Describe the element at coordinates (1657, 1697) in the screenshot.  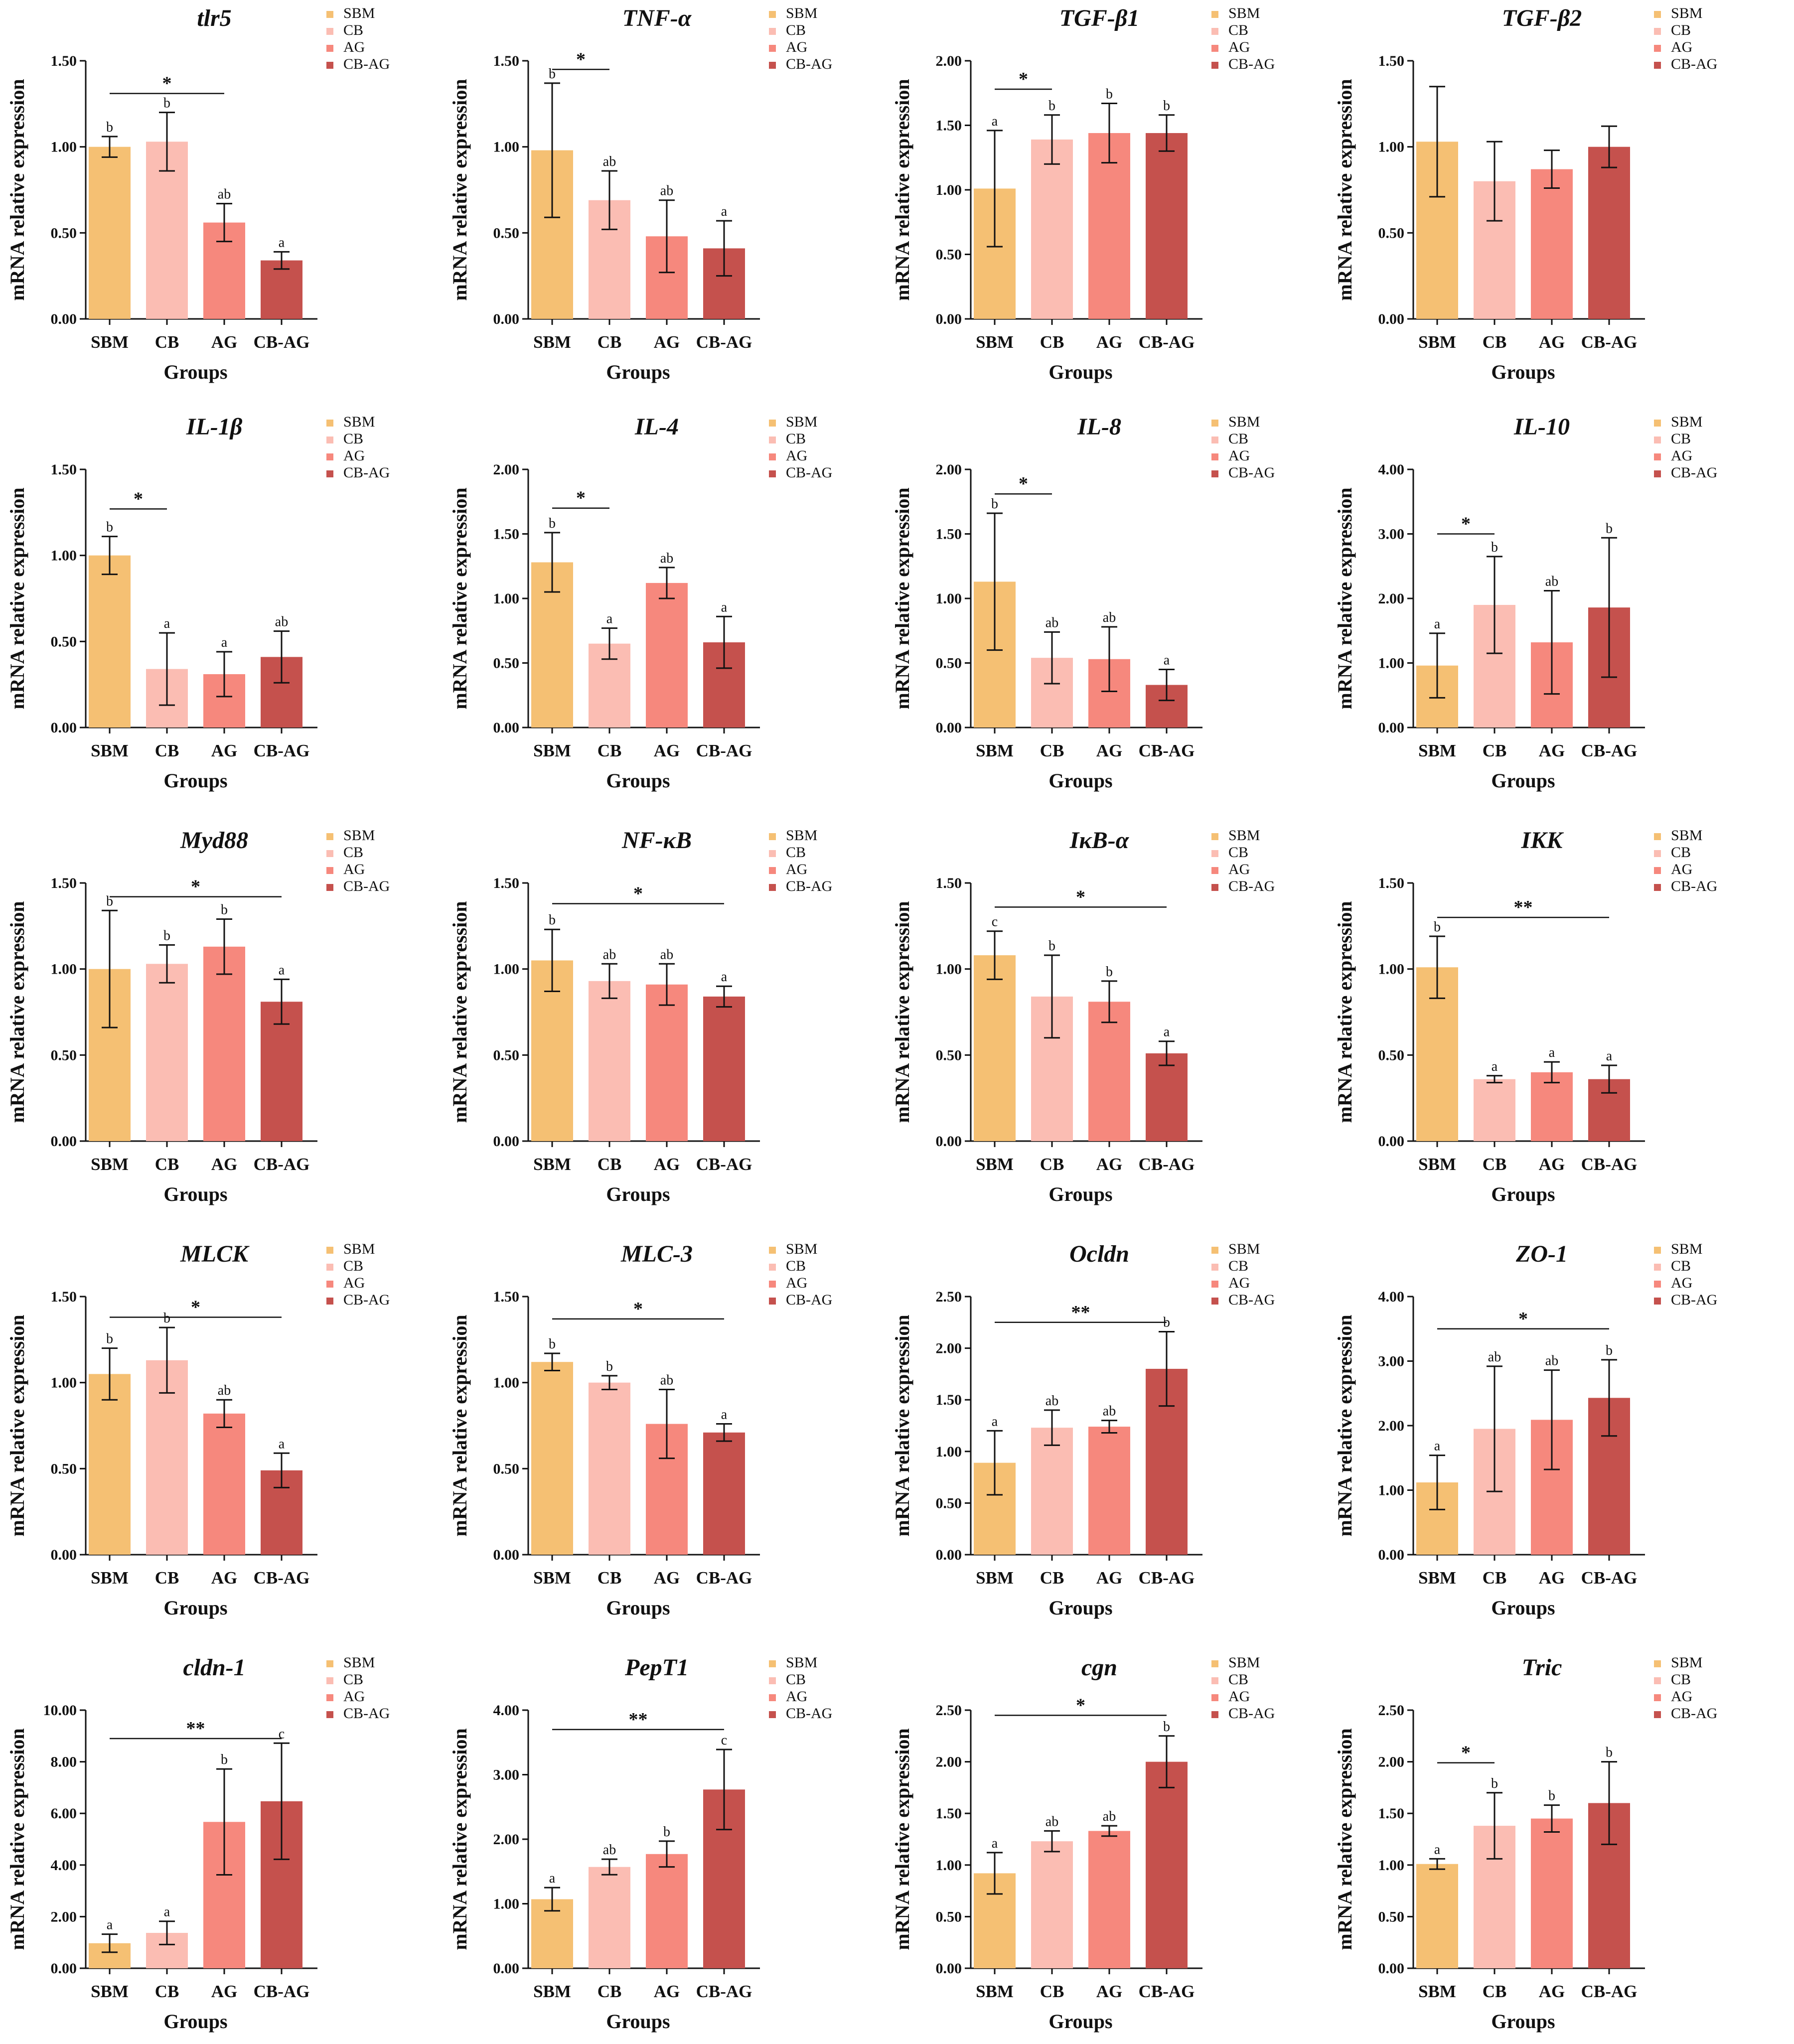
I see `legend-swatch-ag` at that location.